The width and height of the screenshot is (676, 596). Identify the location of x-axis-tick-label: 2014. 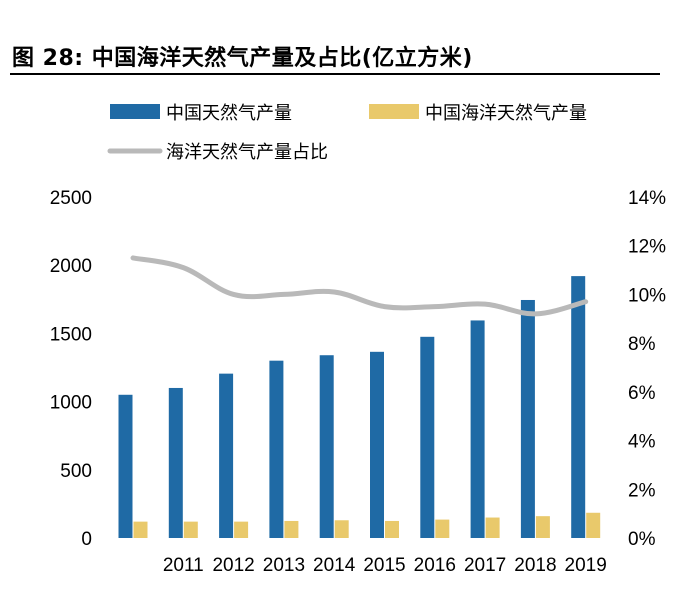
(334, 565).